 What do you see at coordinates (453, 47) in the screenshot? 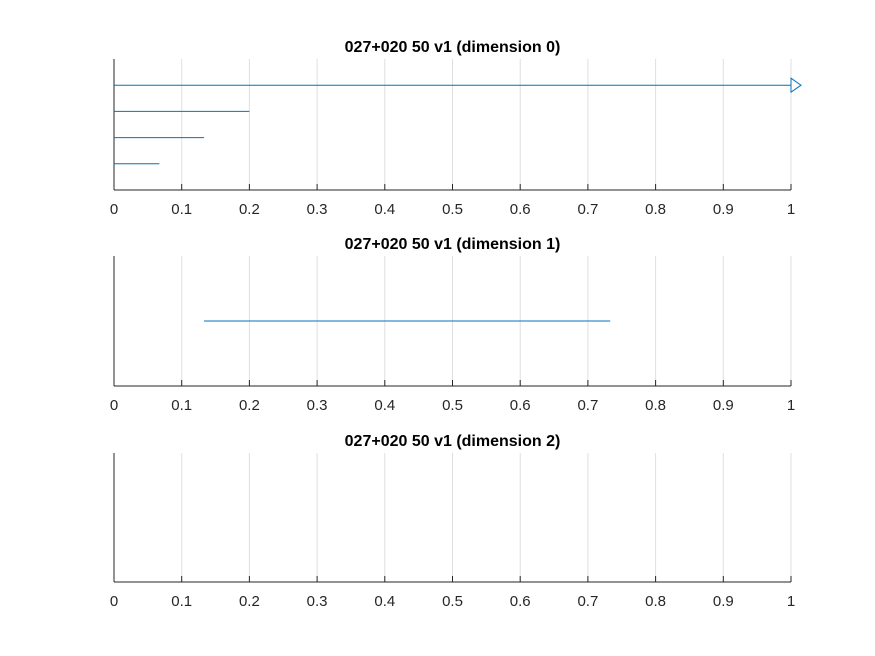
I see `chart-title: 027+020 50 v1 (dimension 0)` at bounding box center [453, 47].